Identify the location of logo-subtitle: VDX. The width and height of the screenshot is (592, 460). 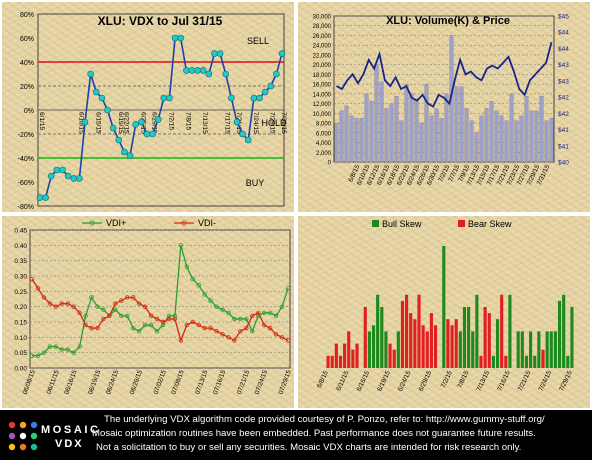
(69, 444).